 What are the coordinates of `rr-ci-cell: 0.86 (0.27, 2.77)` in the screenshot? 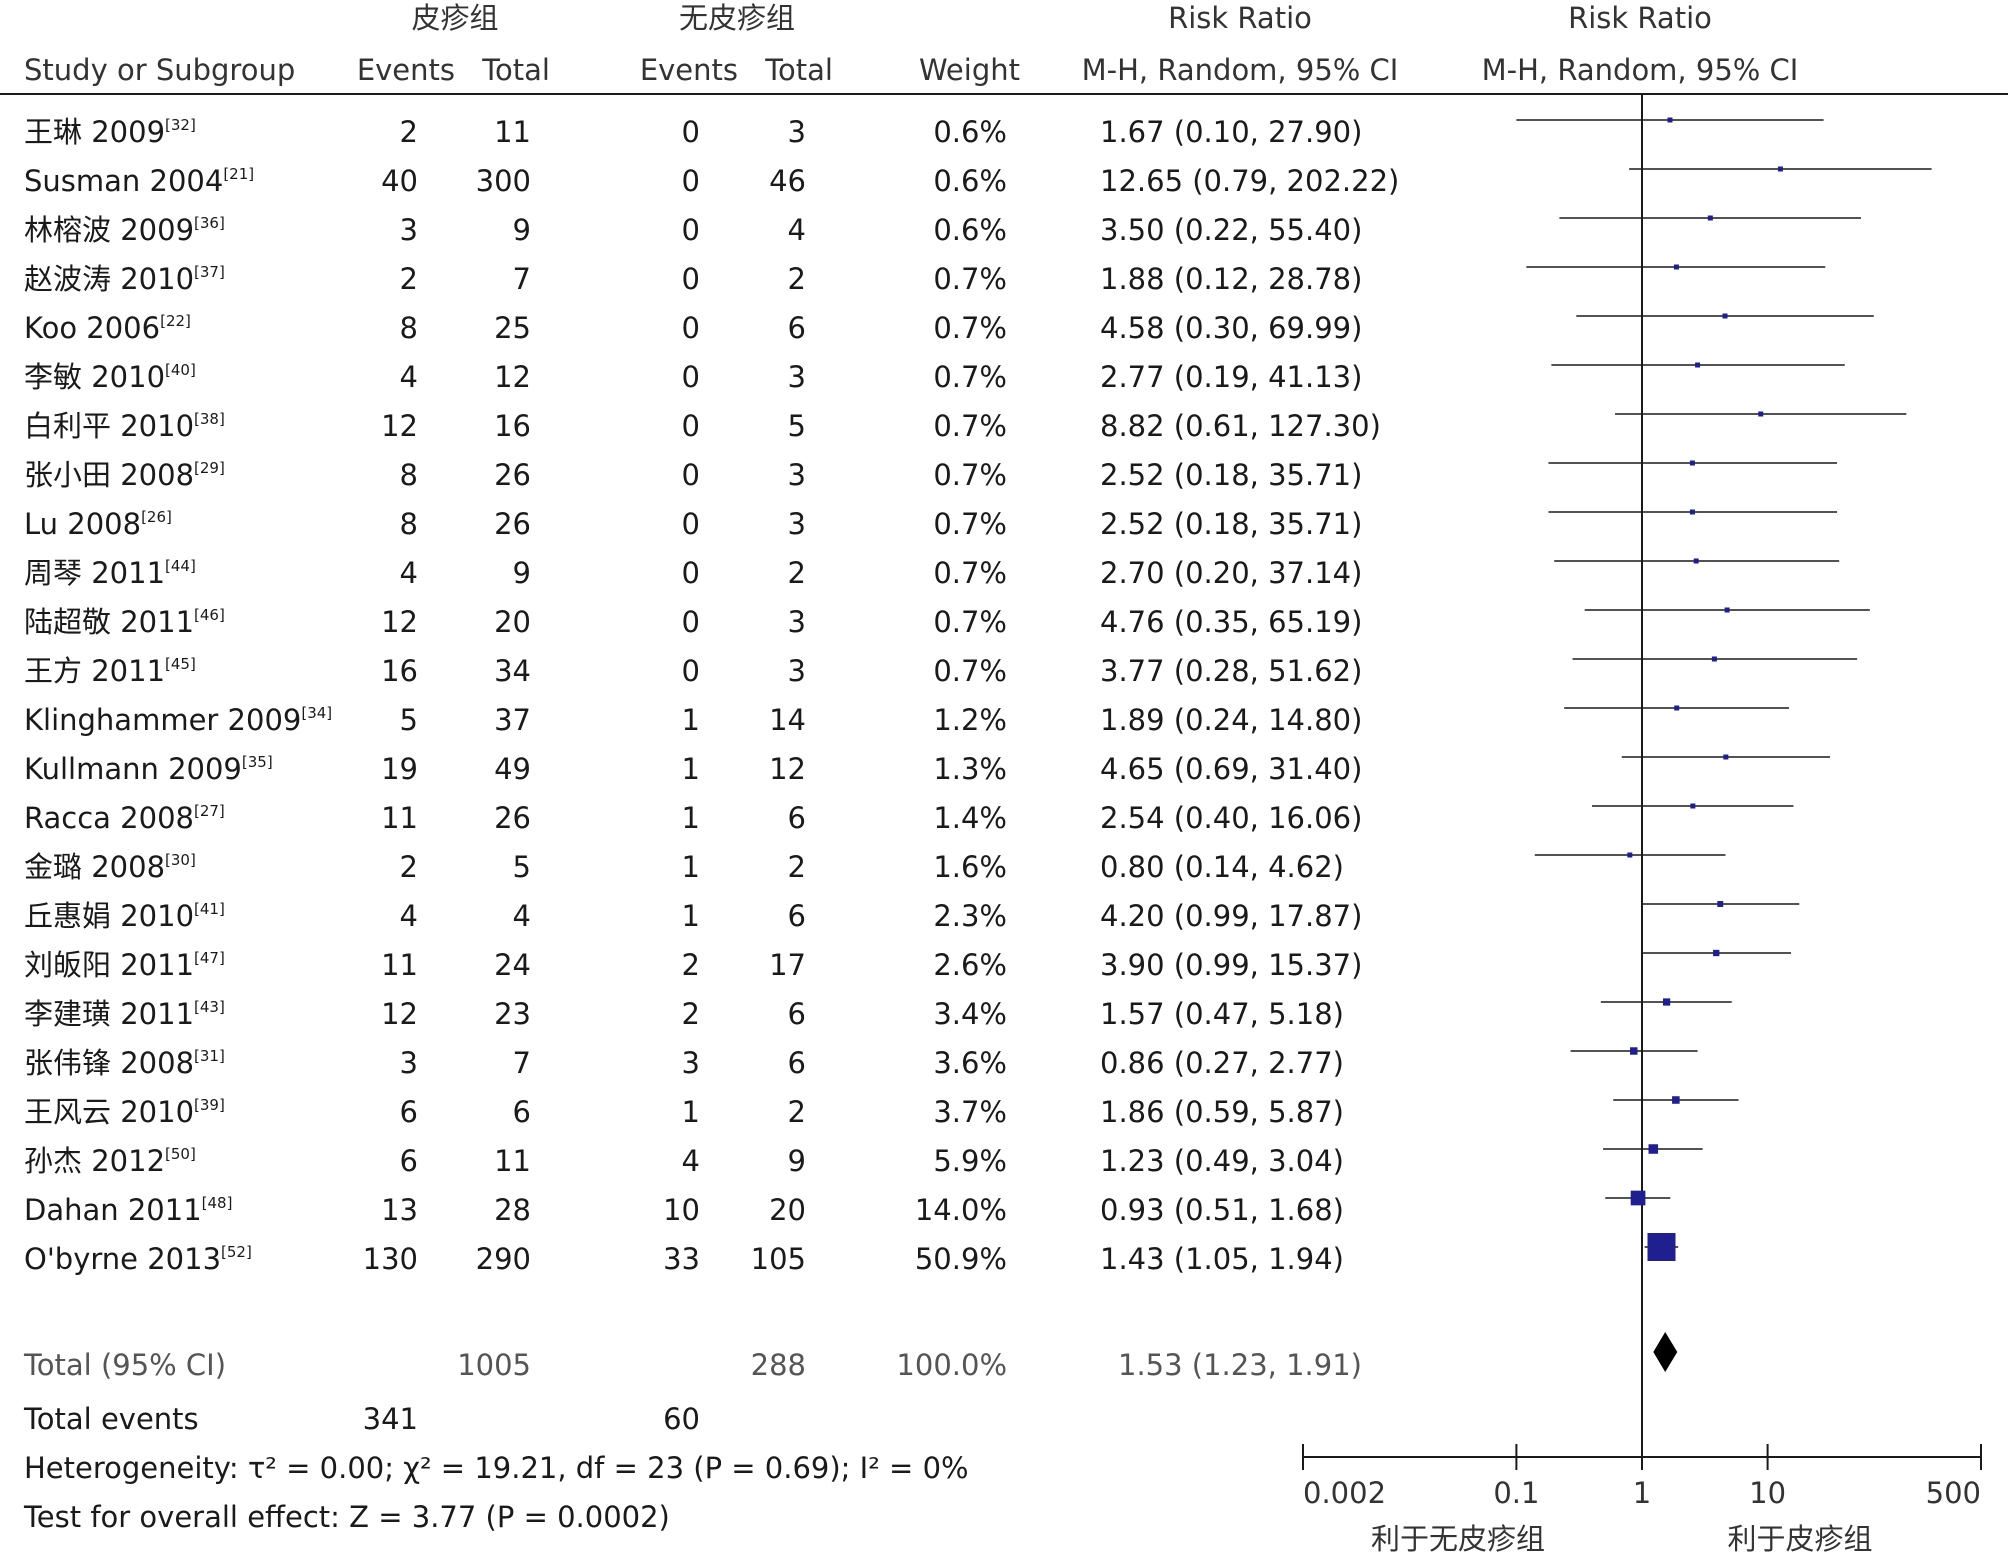 It's located at (1222, 1063).